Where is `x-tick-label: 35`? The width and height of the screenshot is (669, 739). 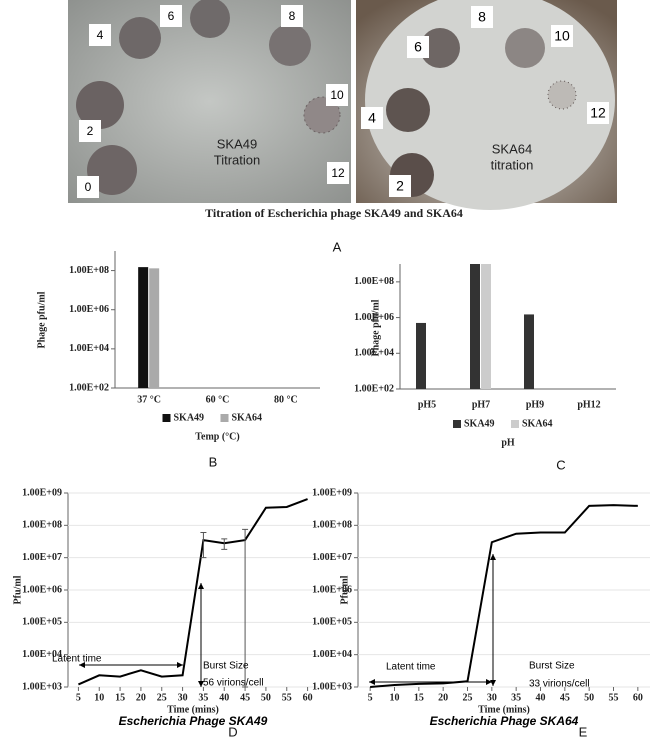
x-tick-label: 35 is located at coordinates (516, 697).